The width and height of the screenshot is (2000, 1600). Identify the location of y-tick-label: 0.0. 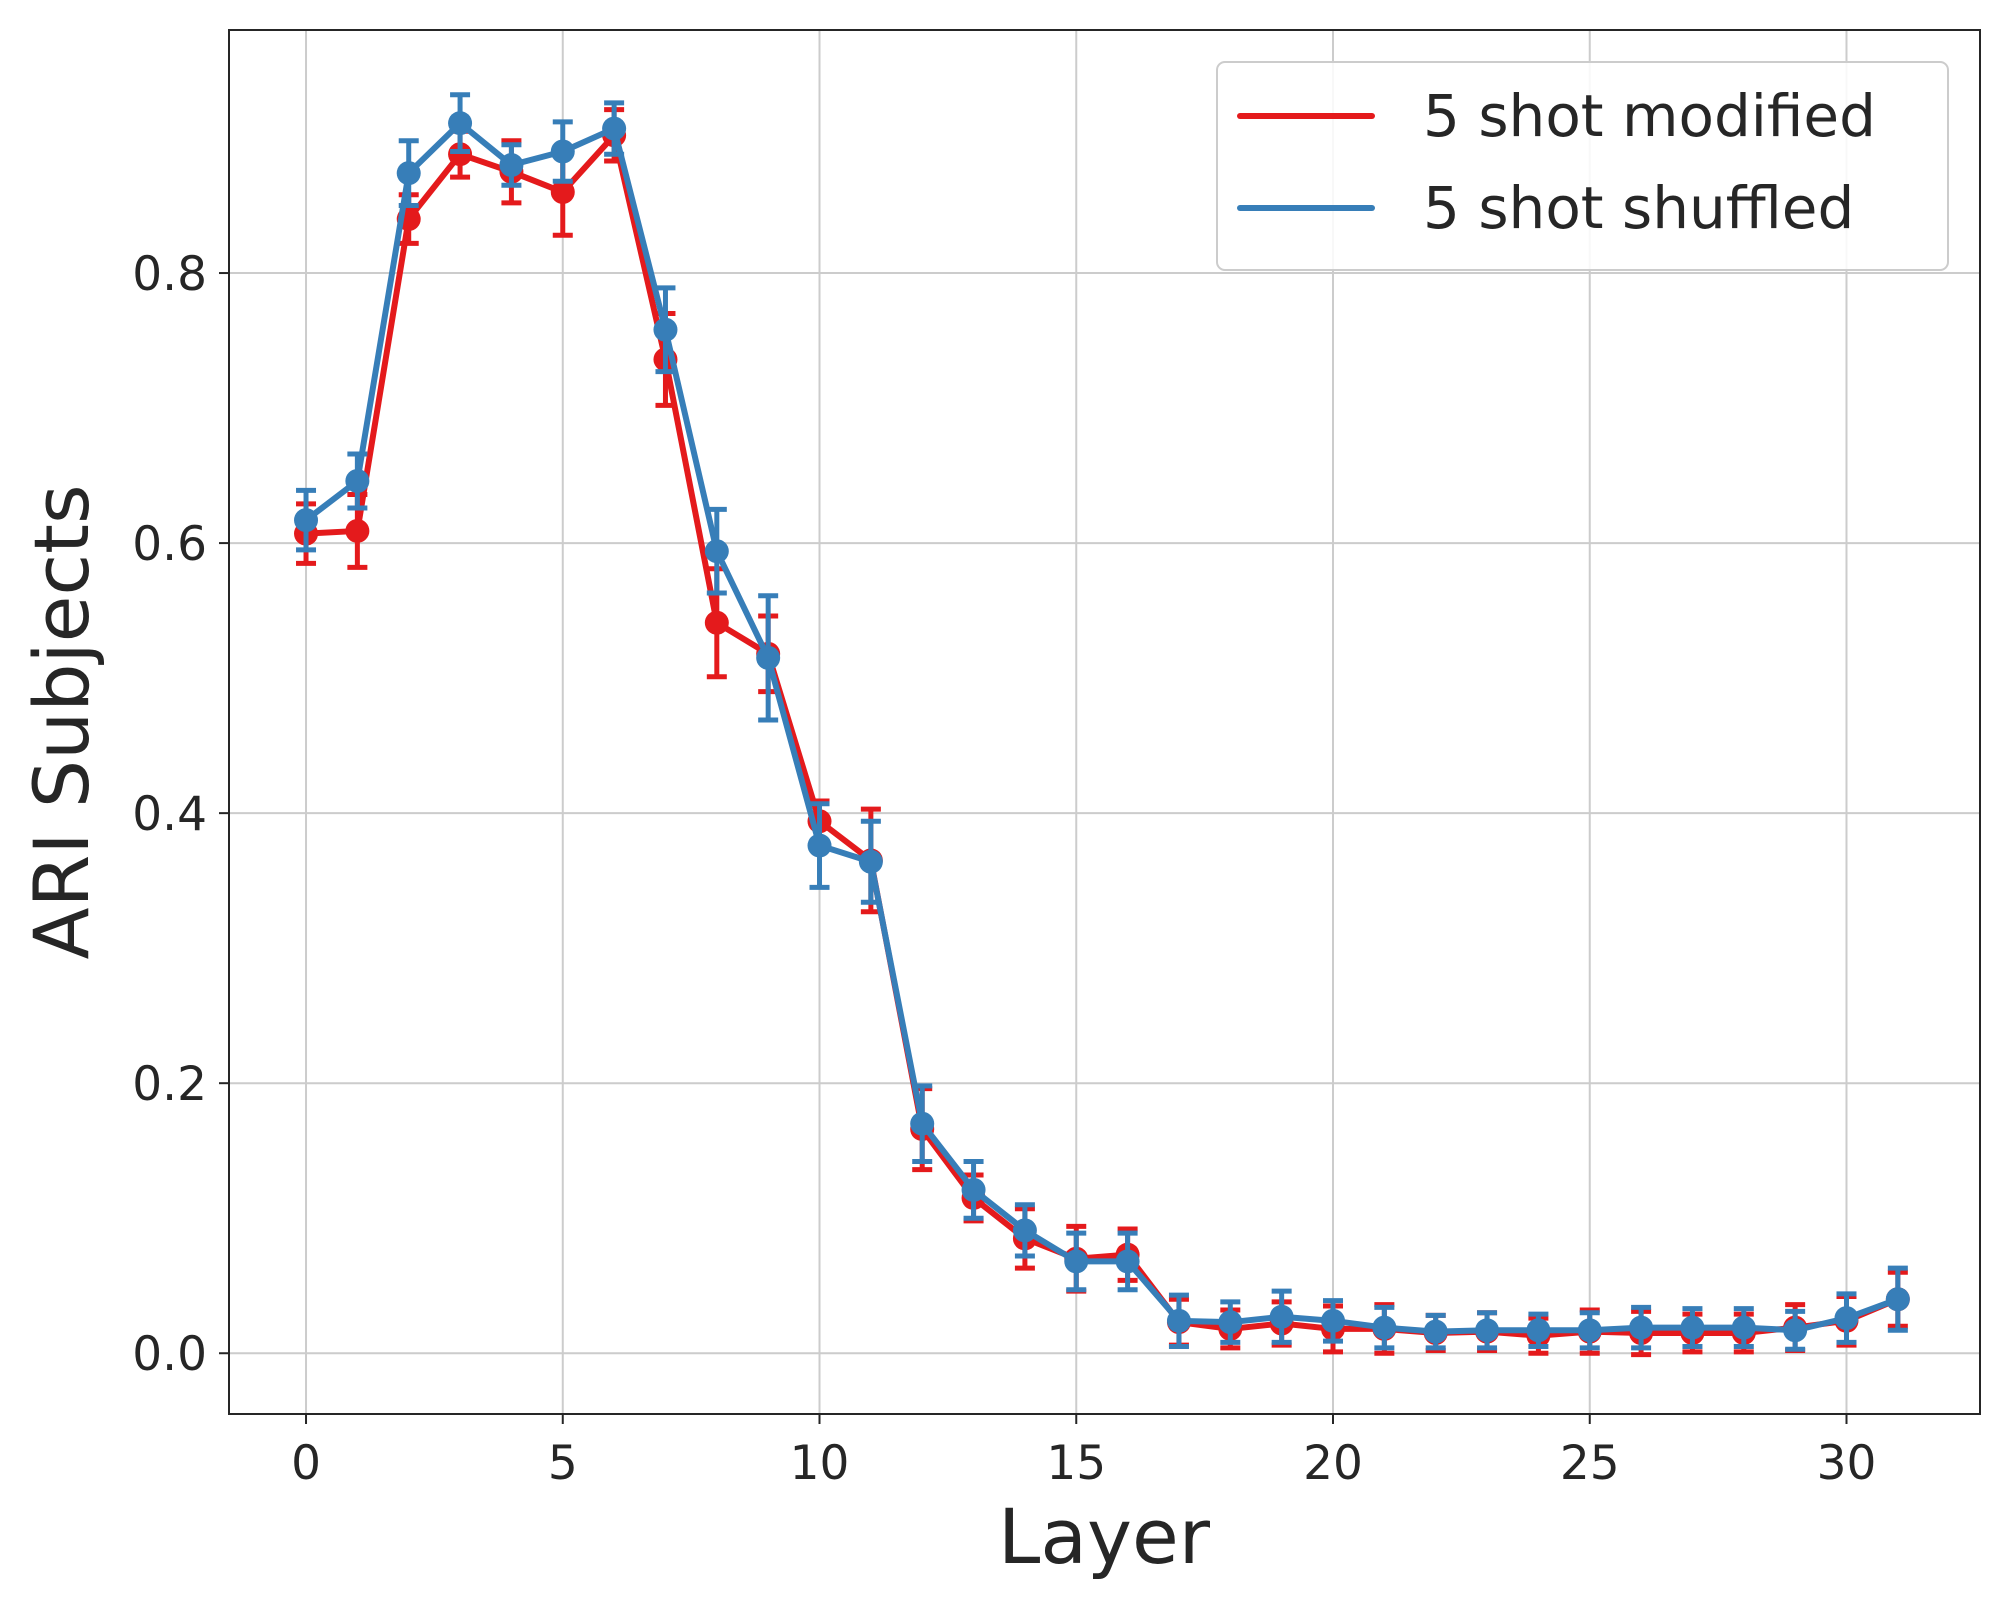
(169, 1354).